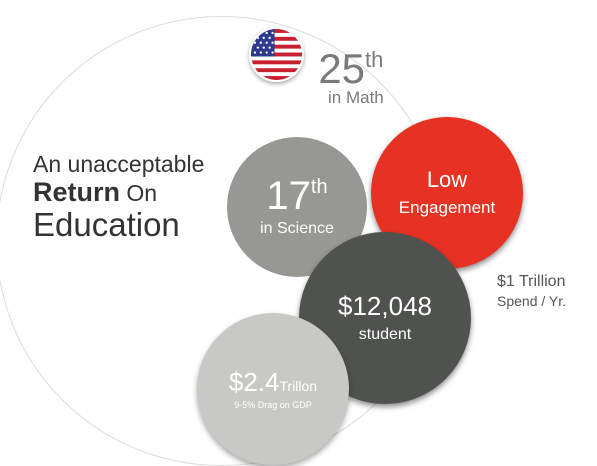 This screenshot has width=597, height=466. I want to click on math-rank-suffix: th, so click(374, 59).